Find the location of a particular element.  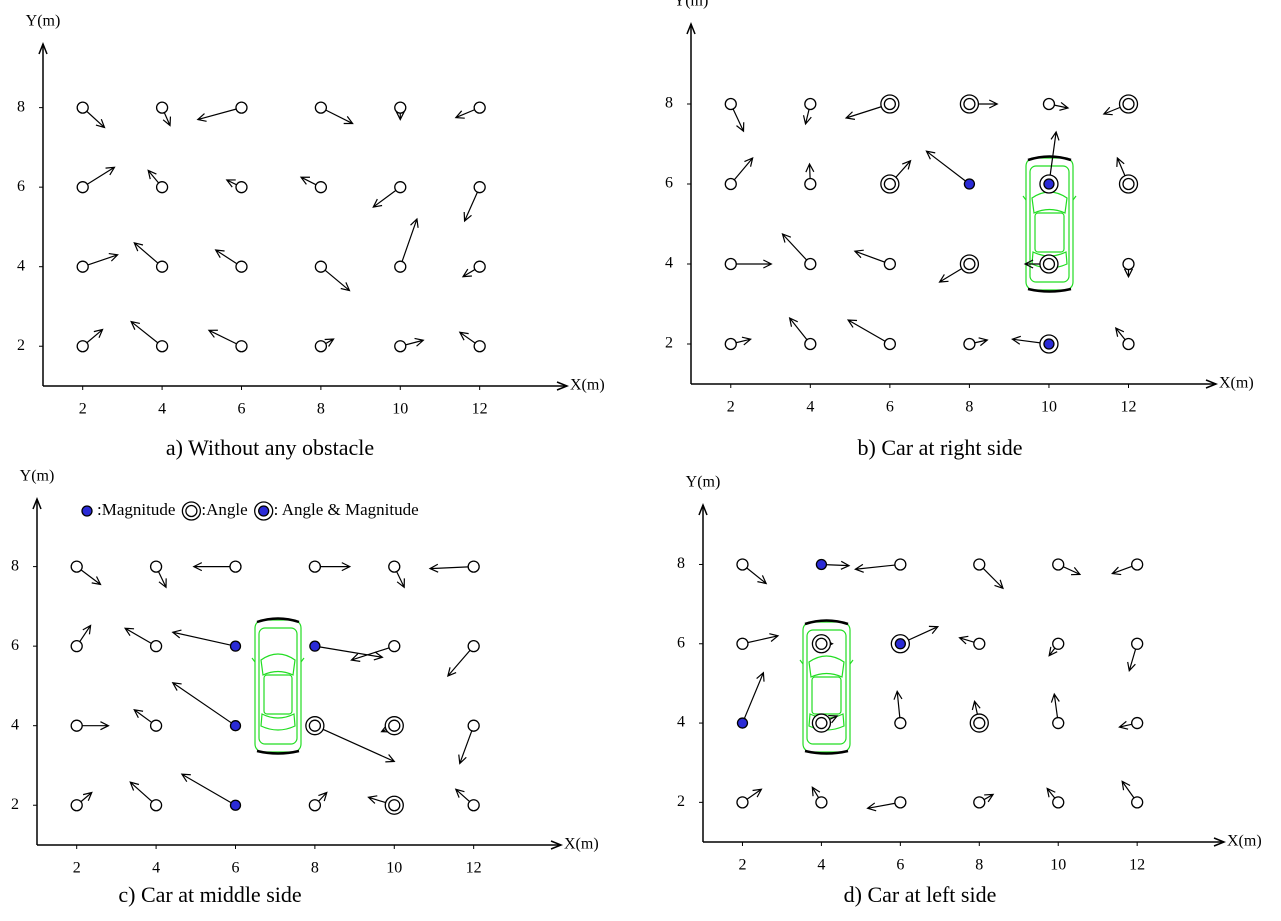

y-tick-label: 2 is located at coordinates (21, 345).